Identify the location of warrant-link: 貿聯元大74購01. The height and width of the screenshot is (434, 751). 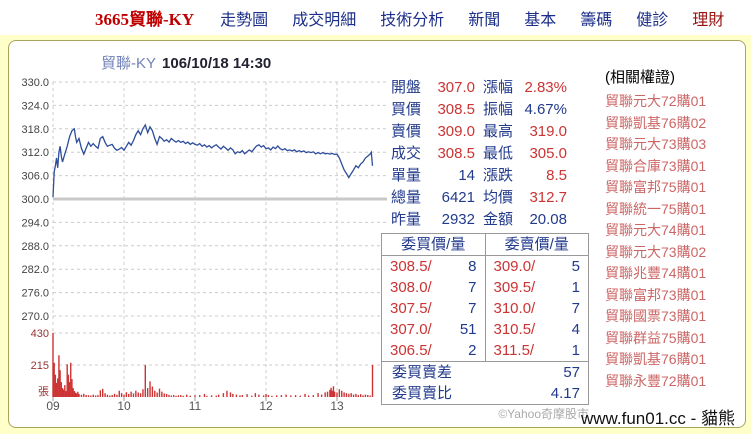
(656, 230).